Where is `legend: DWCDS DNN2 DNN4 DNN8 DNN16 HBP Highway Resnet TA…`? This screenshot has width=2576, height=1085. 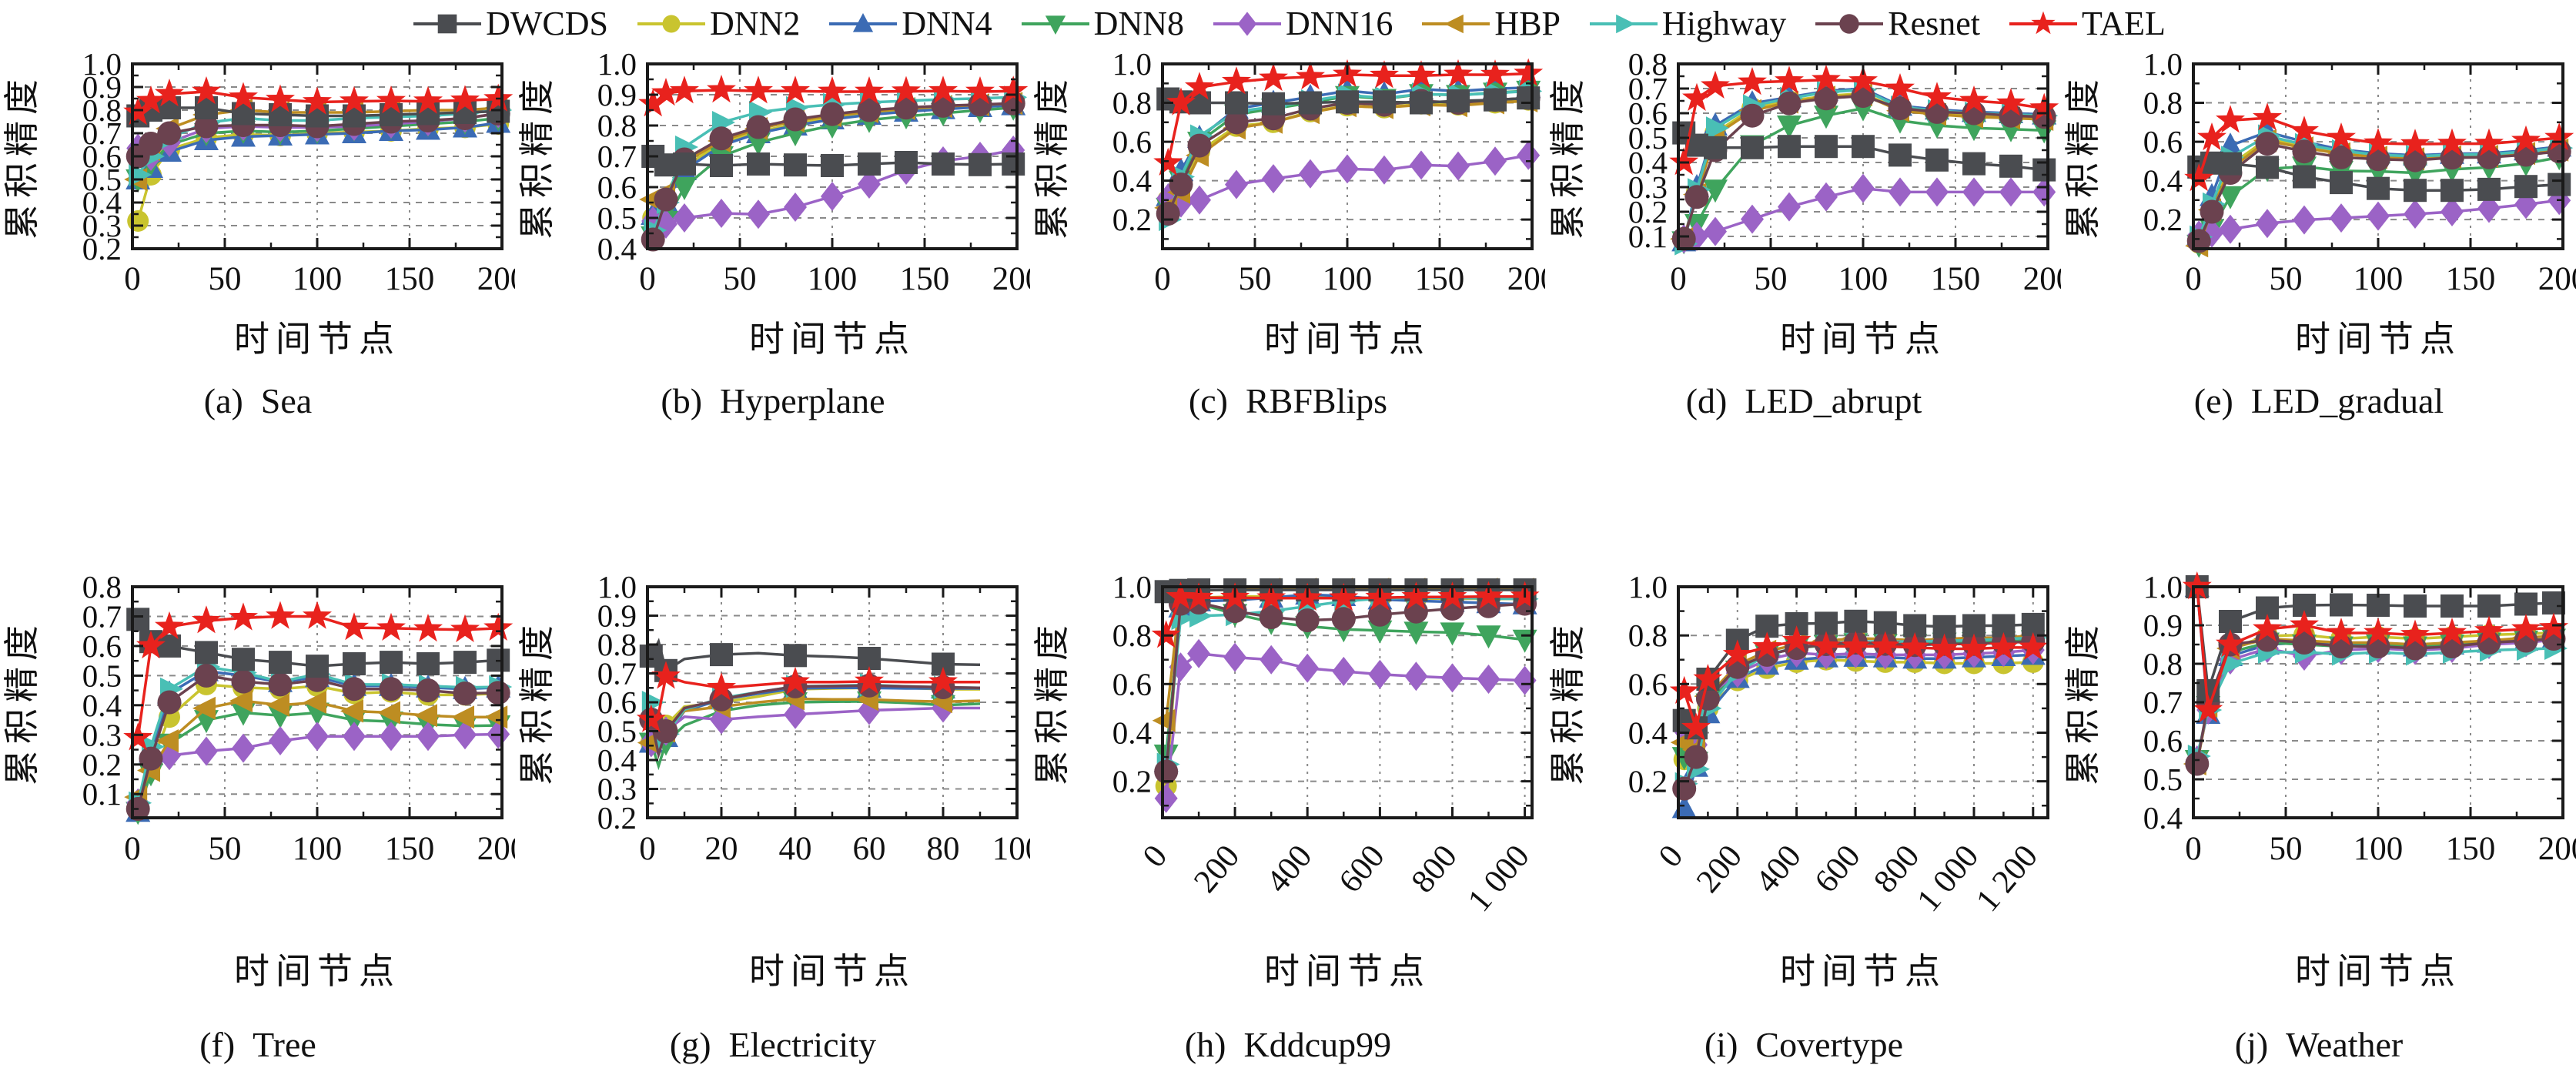
legend: DWCDS DNN2 DNN4 DNN8 DNN16 HBP Highway Resnet TA… is located at coordinates (1288, 22).